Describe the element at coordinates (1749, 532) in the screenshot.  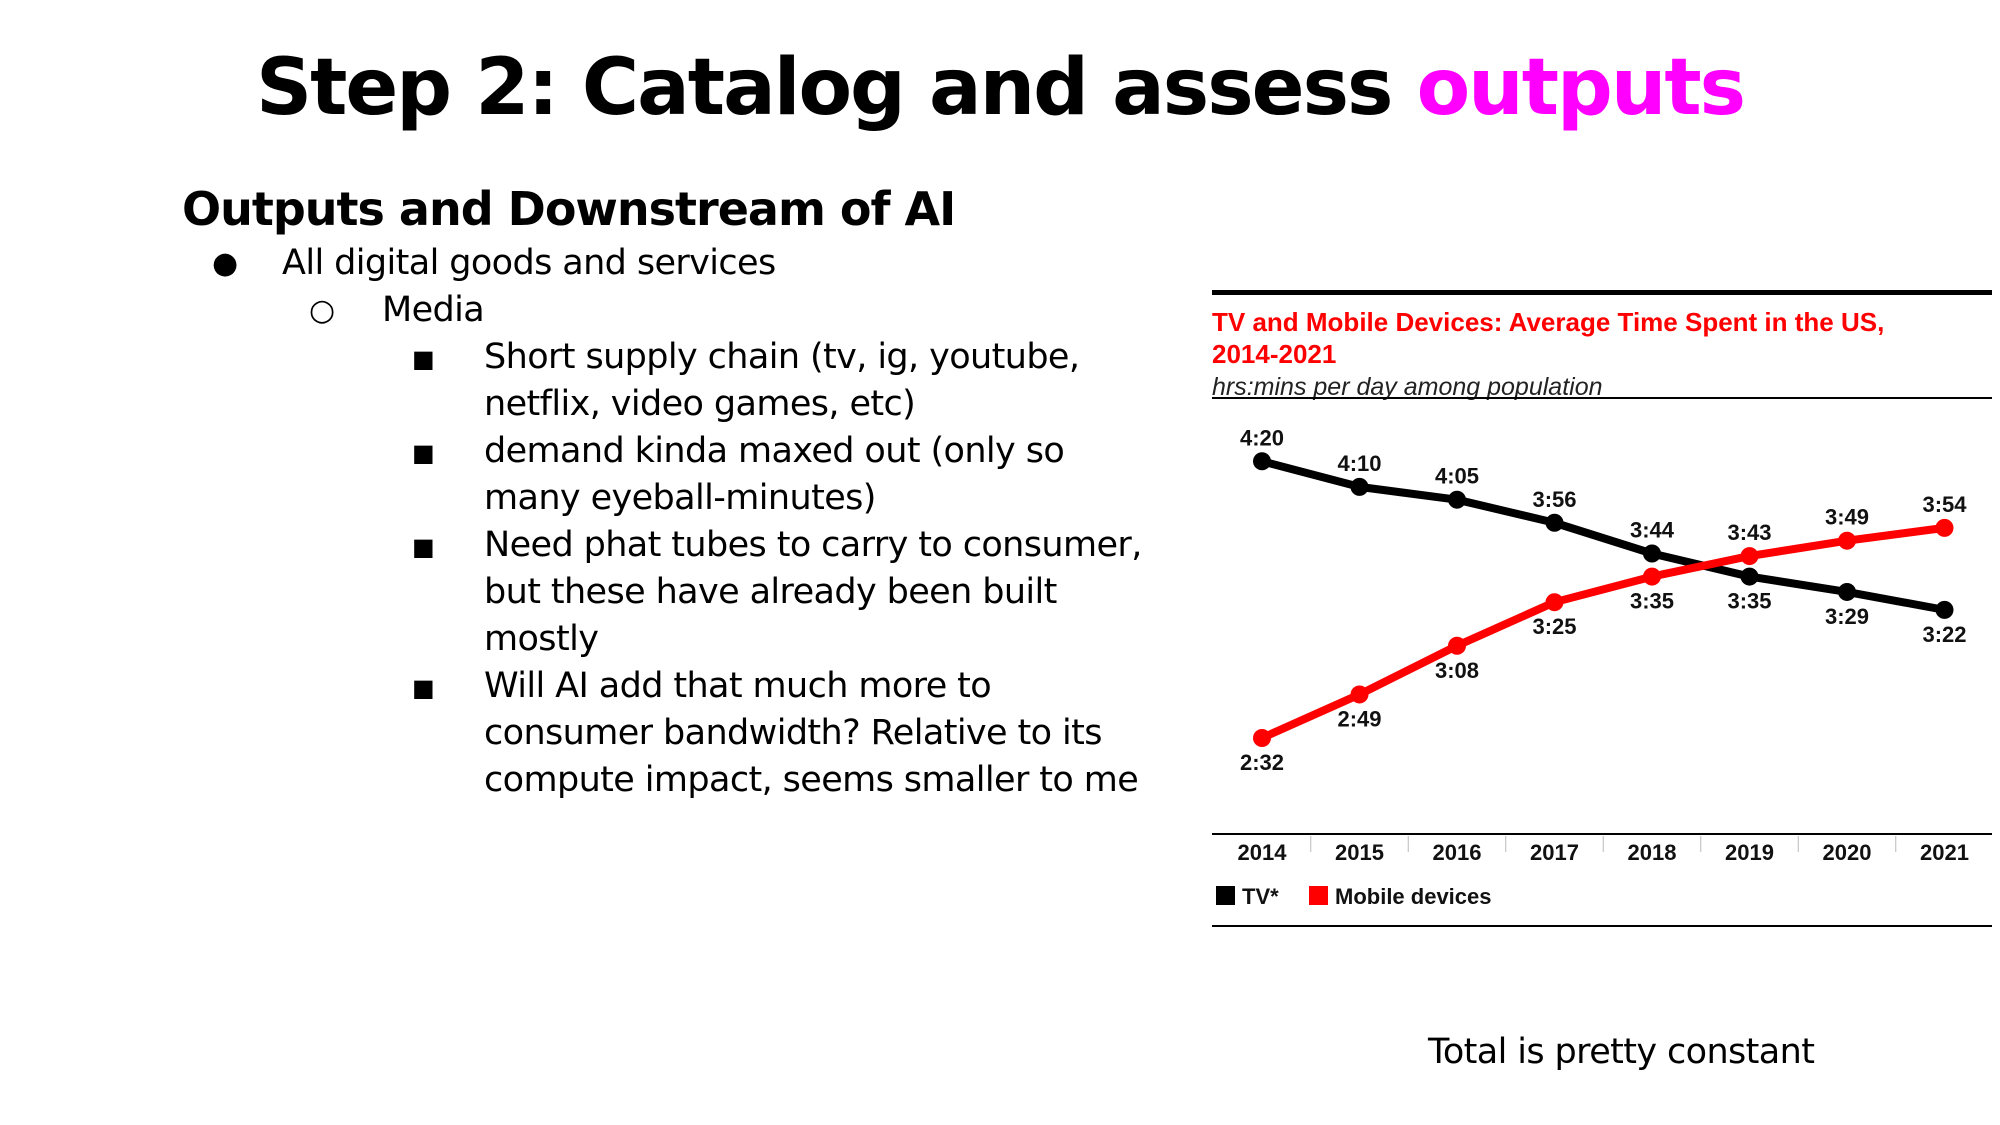
I see `data-label: 3:43` at that location.